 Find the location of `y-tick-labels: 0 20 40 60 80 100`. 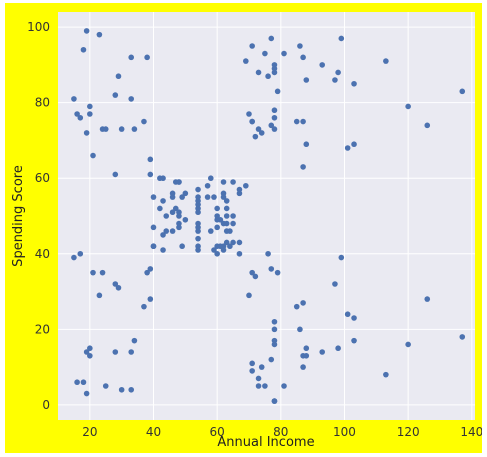

y-tick-labels: 0 20 40 60 80 100 is located at coordinates (38, 216).